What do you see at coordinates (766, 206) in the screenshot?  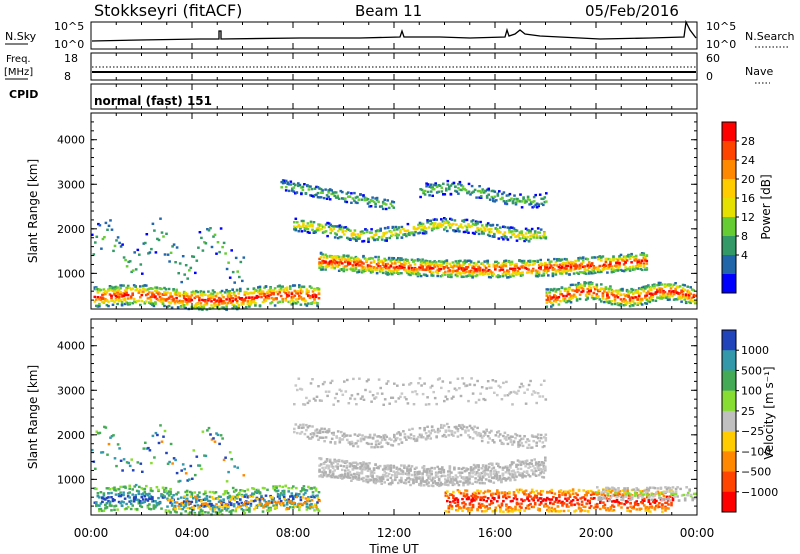 I see `power-colorbar-label: Power [dB]` at bounding box center [766, 206].